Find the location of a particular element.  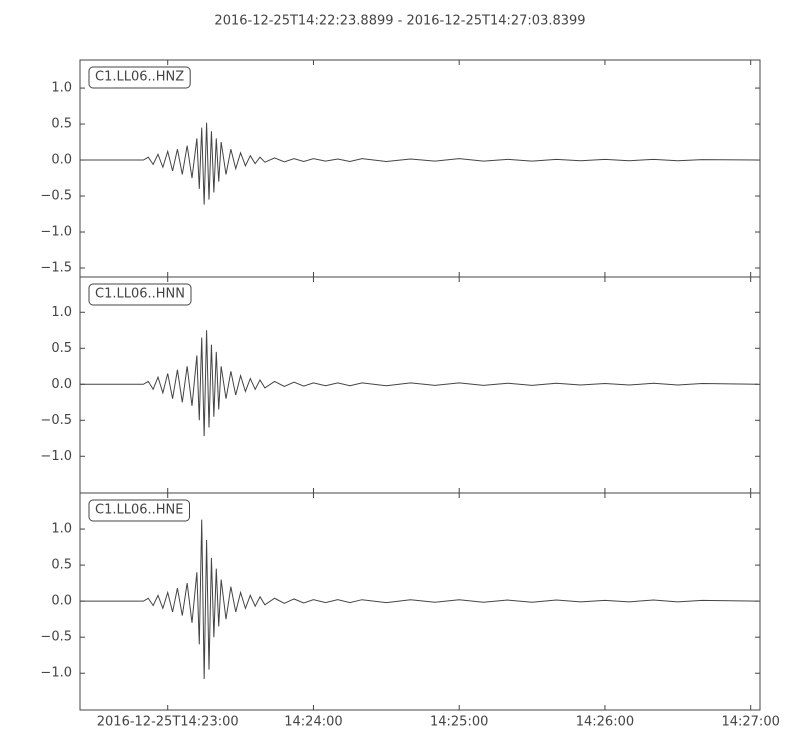

legend-label: C1.LL06..HNE is located at coordinates (139, 510).